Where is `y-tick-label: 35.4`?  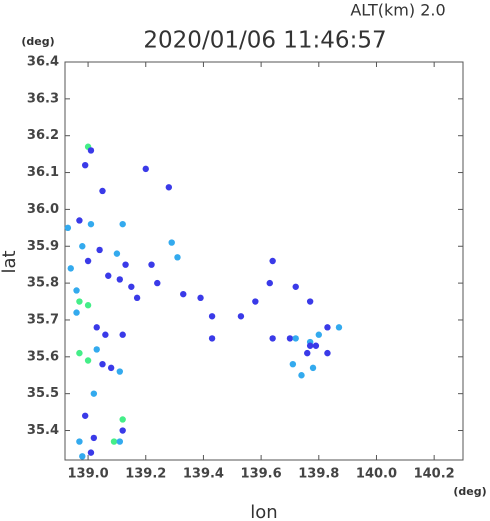 y-tick-label: 35.4 is located at coordinates (43, 430).